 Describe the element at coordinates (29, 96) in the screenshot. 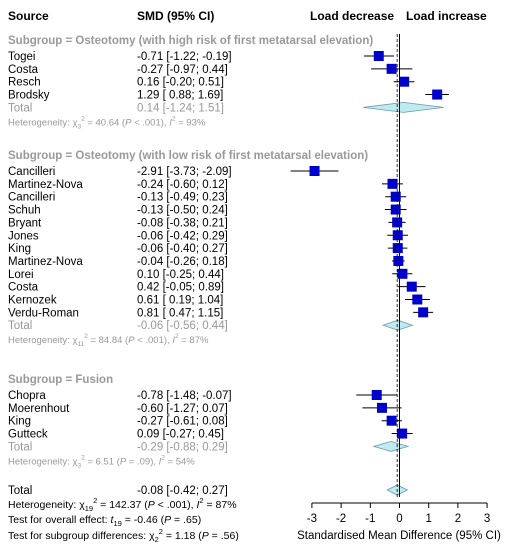

I see `study-name: Brodsky` at that location.